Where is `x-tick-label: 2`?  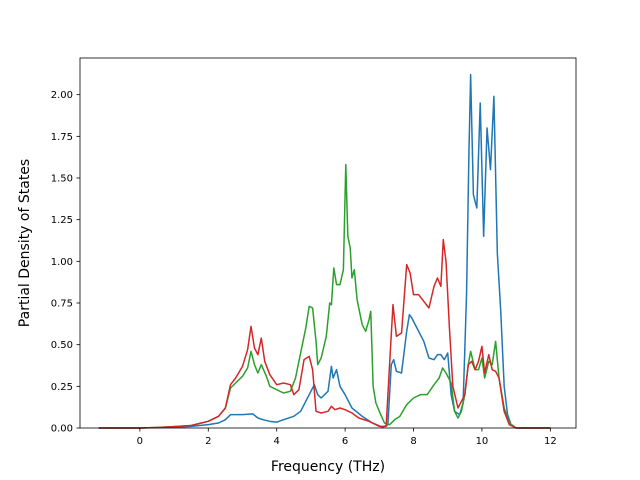
x-tick-label: 2 is located at coordinates (208, 441).